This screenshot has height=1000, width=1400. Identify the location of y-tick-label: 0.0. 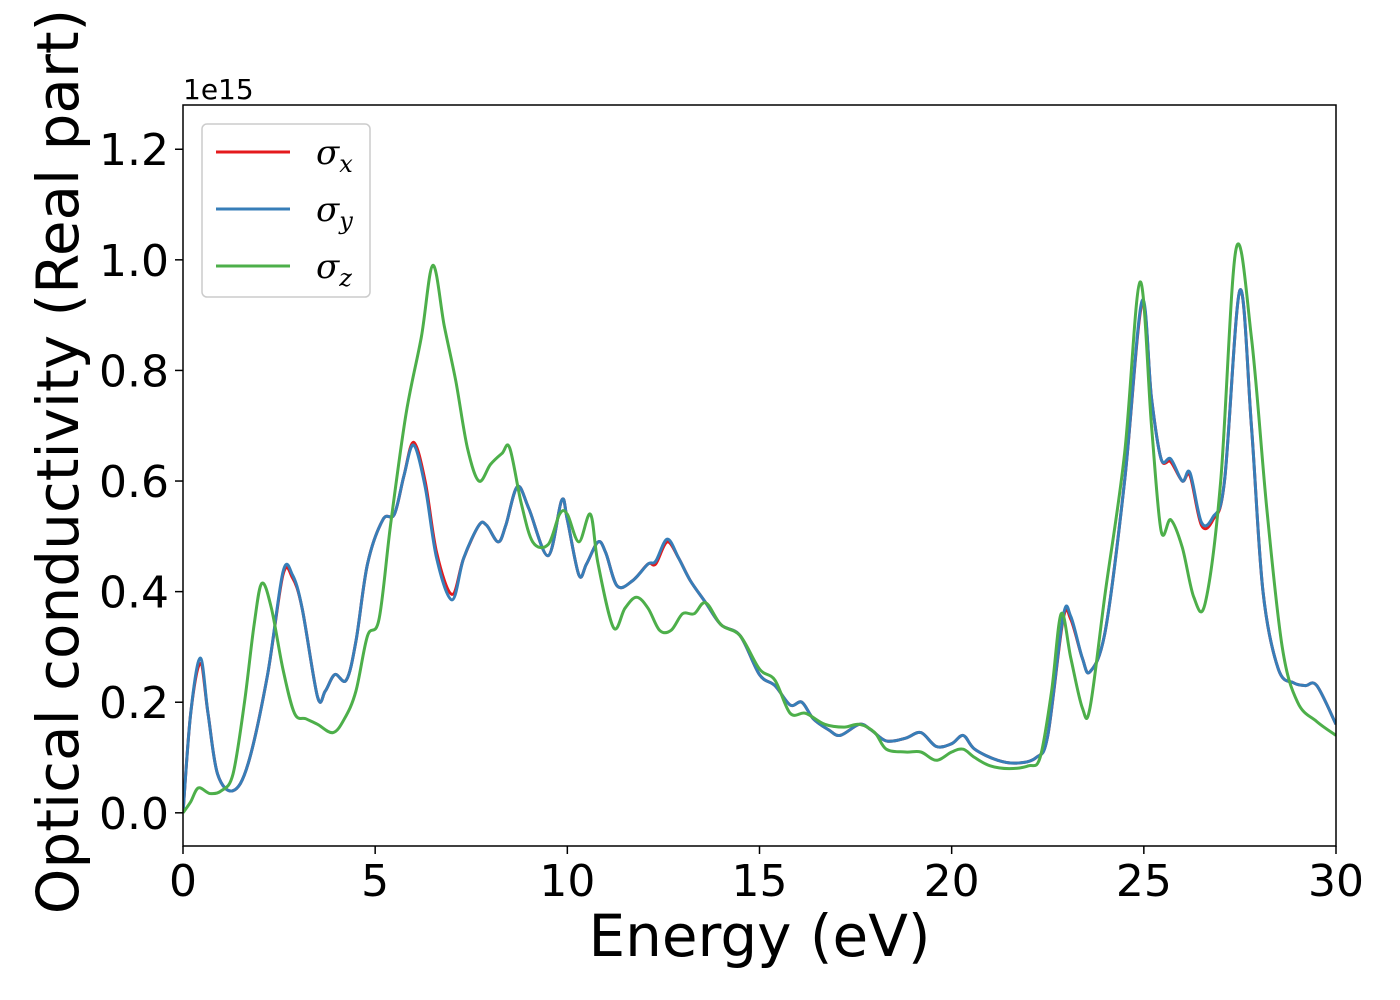
(134, 814).